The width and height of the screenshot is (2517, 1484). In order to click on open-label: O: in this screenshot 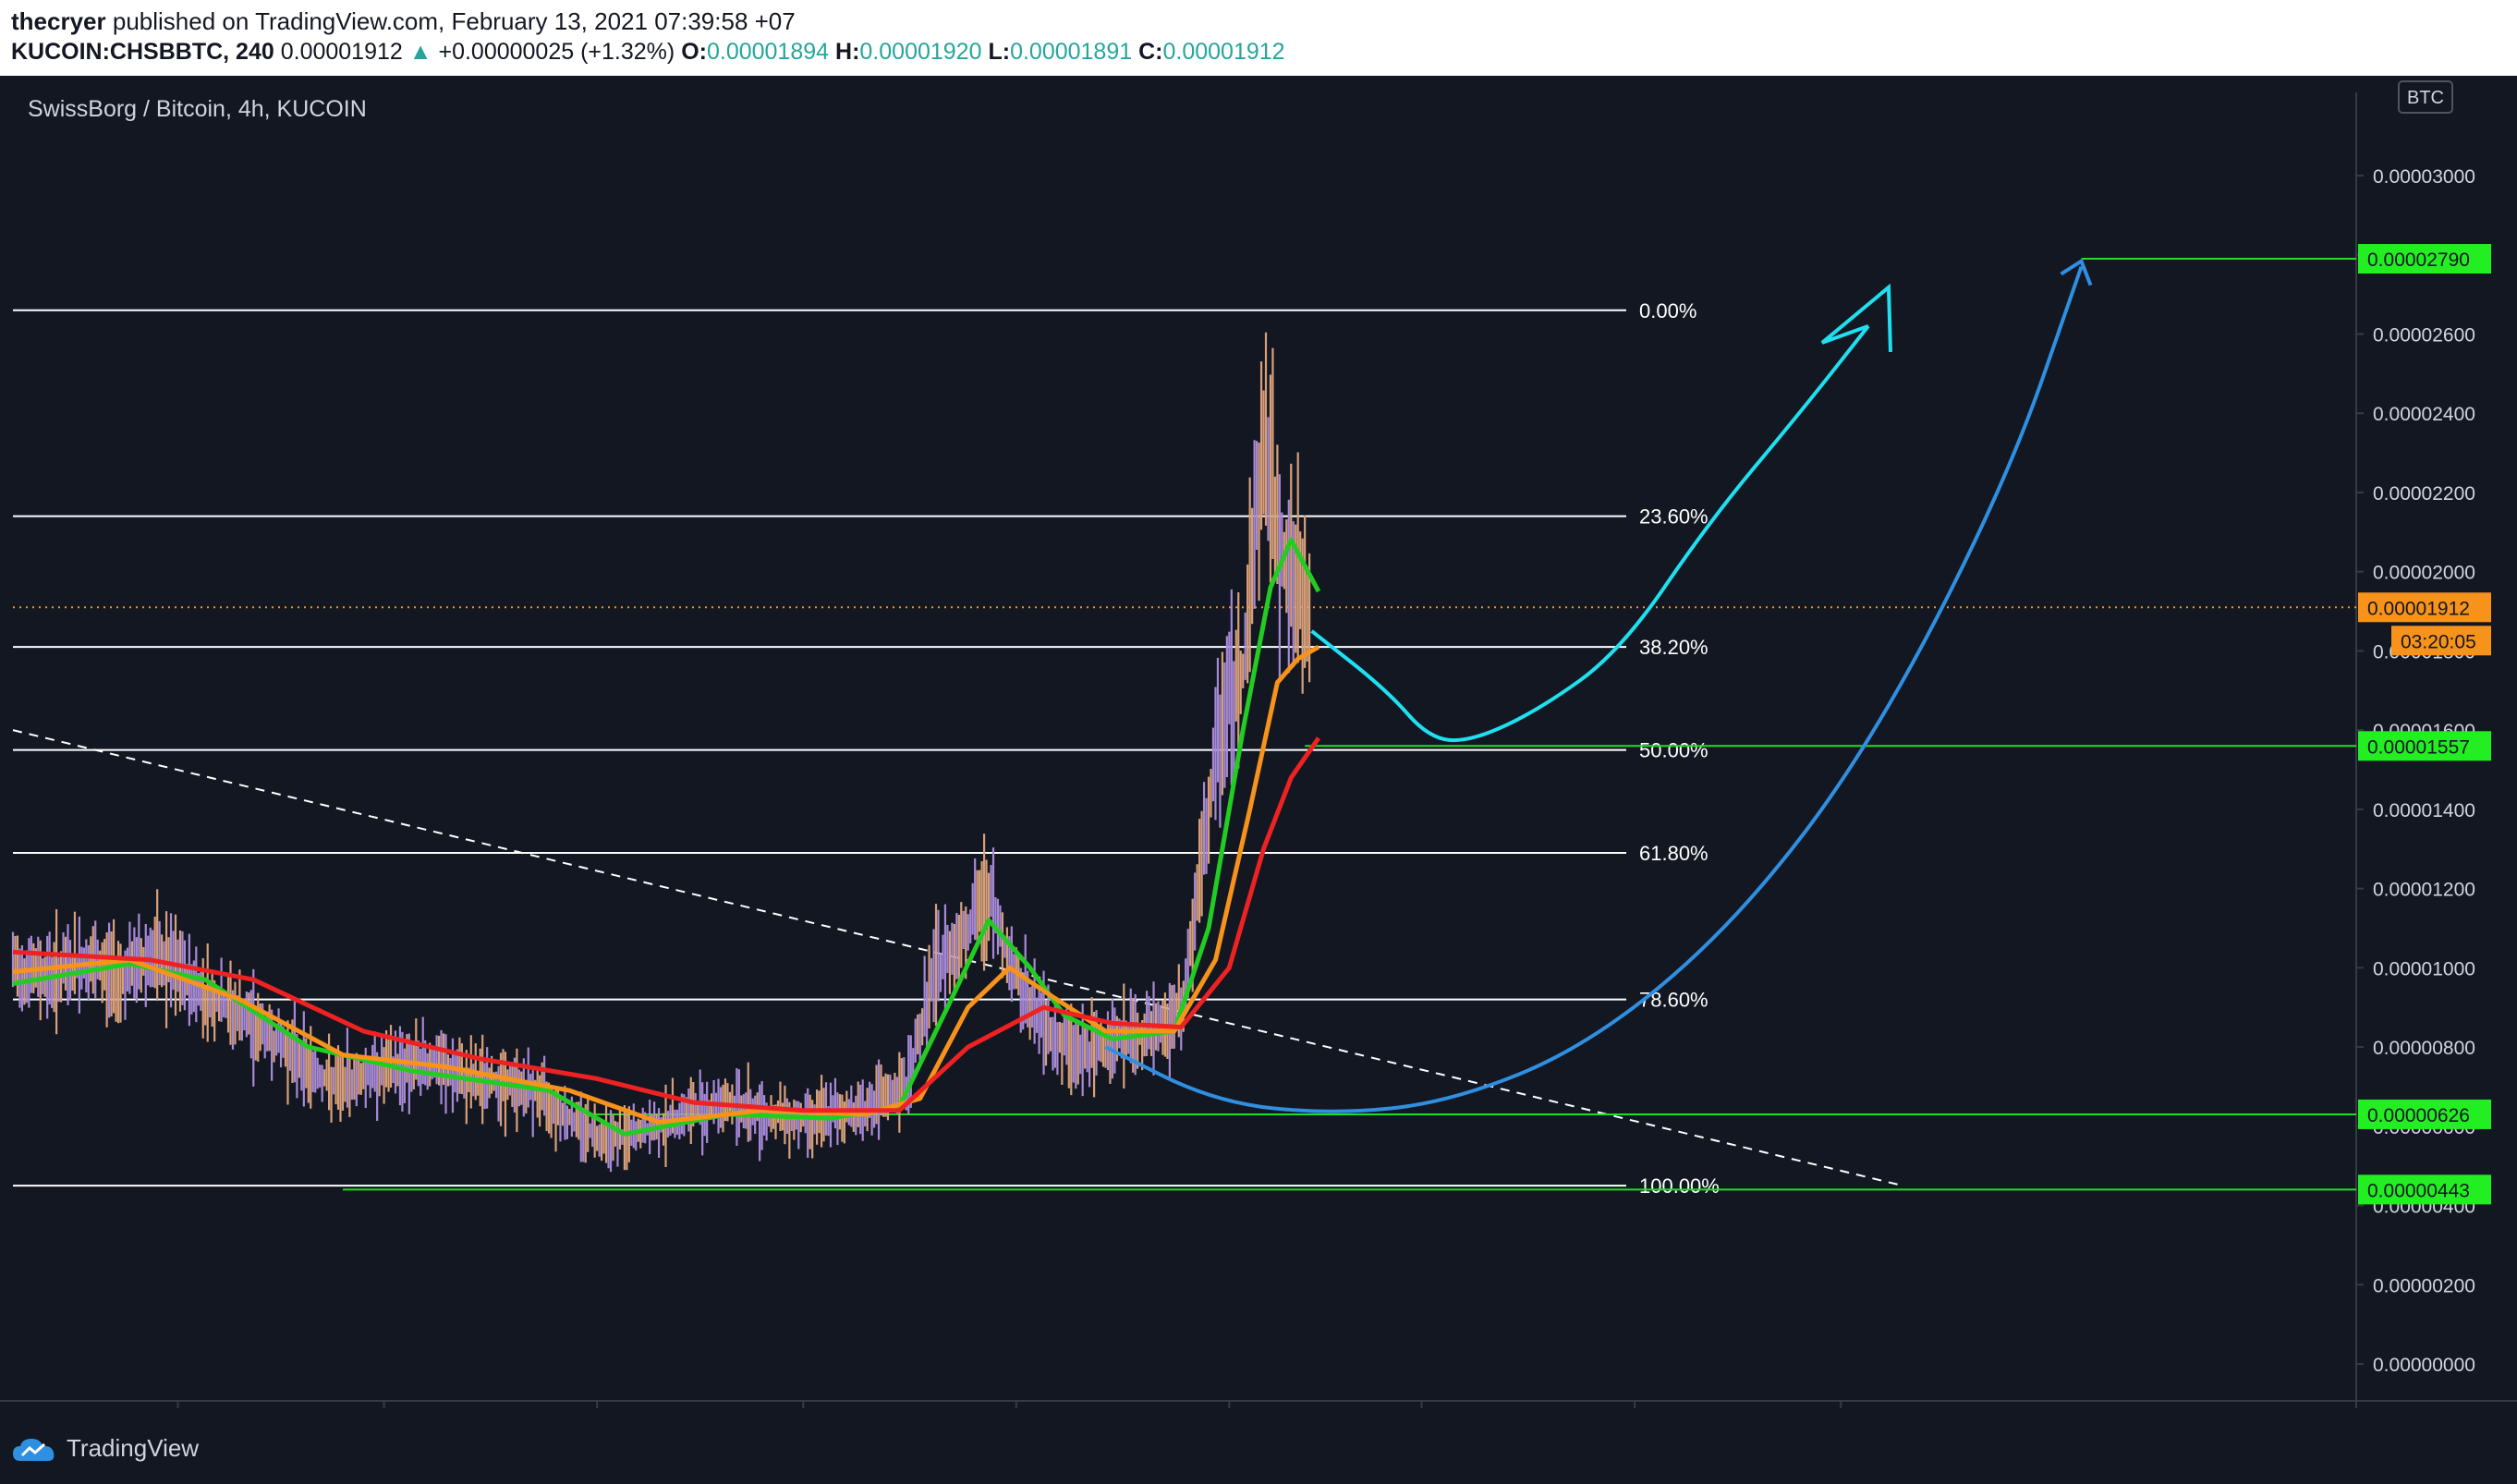, I will do `click(694, 52)`.